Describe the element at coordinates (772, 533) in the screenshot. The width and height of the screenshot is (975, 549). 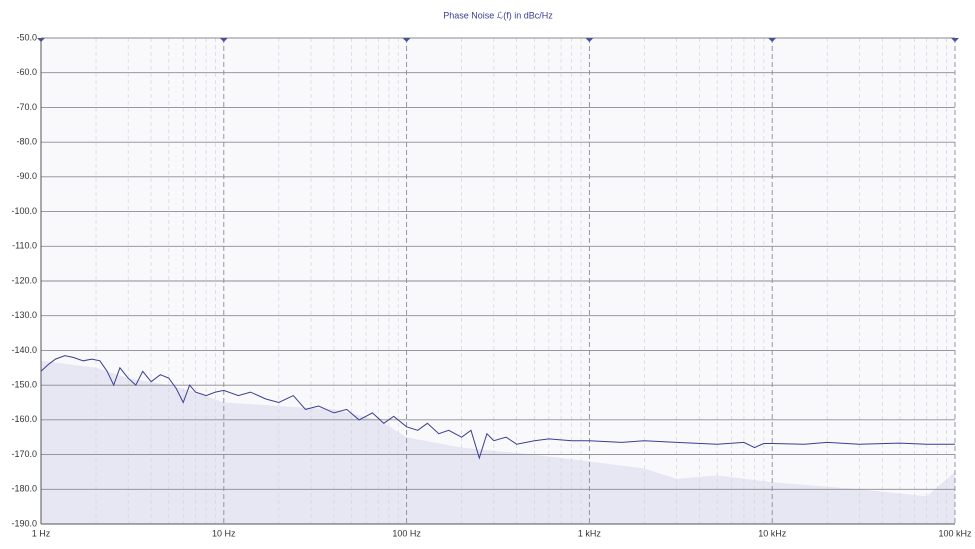
I see `x-tick-label: 10 kHz` at that location.